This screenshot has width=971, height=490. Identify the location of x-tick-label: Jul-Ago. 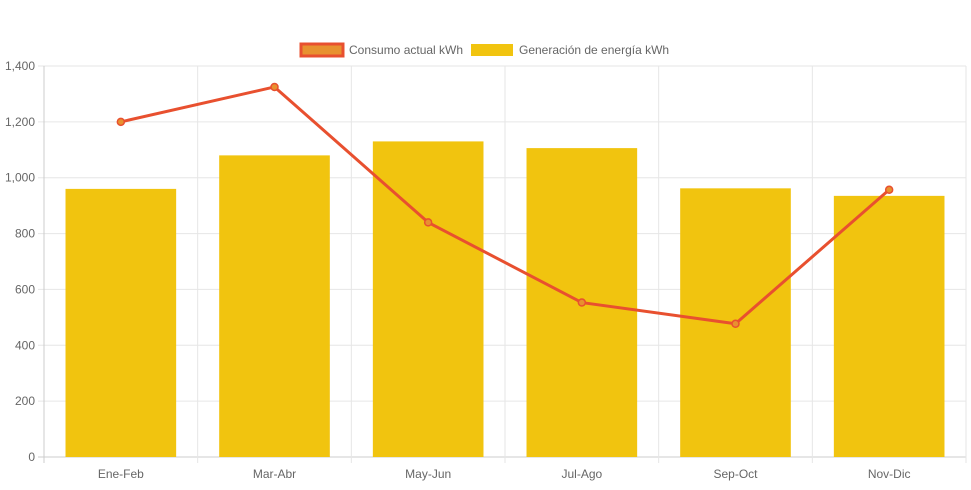
(581, 474).